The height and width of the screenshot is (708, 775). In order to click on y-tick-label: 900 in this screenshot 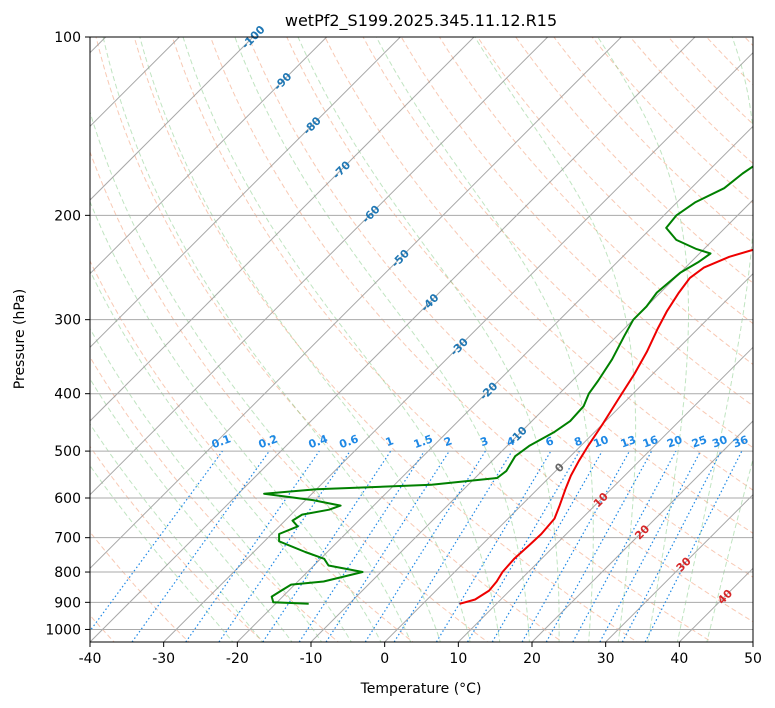, I will do `click(67, 603)`.